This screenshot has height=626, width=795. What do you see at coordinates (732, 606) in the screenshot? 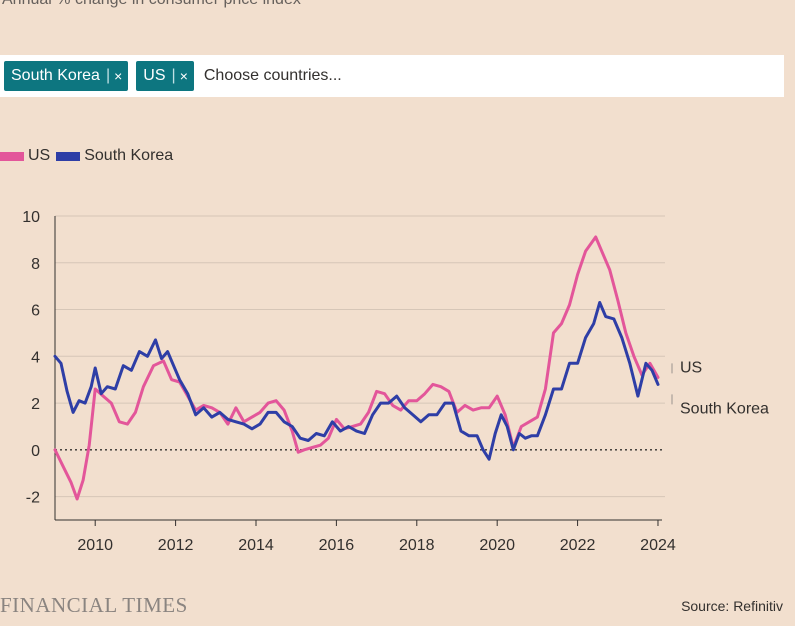
I see `source-note: Source: Refinitiv` at bounding box center [732, 606].